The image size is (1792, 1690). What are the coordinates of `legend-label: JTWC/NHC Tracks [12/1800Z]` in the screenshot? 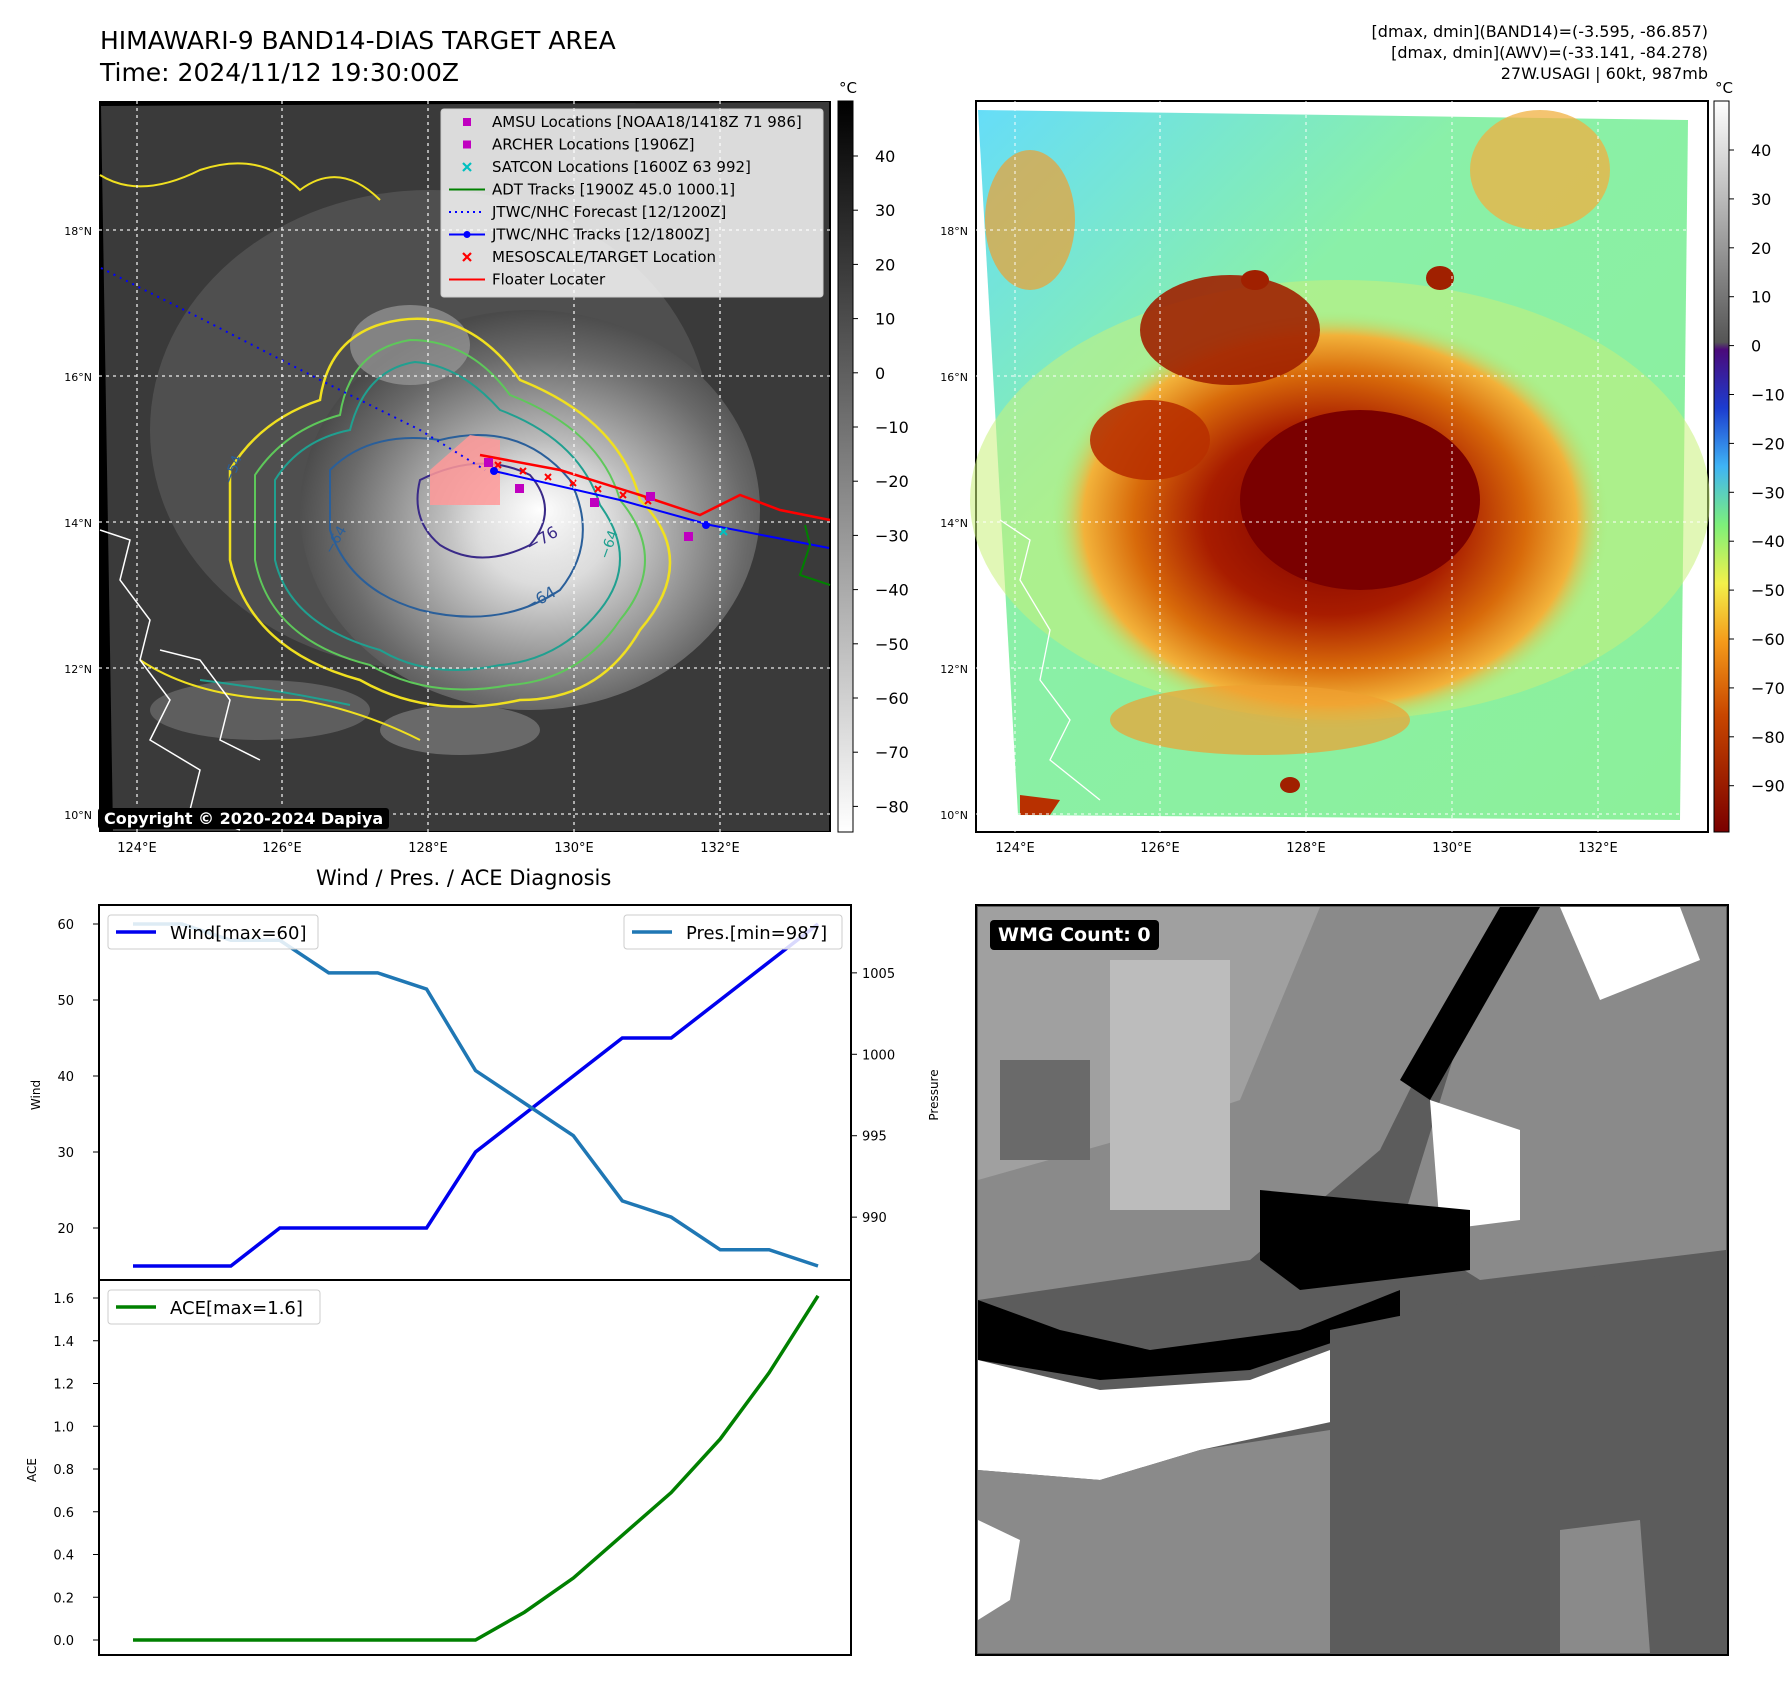 It's located at (600, 235).